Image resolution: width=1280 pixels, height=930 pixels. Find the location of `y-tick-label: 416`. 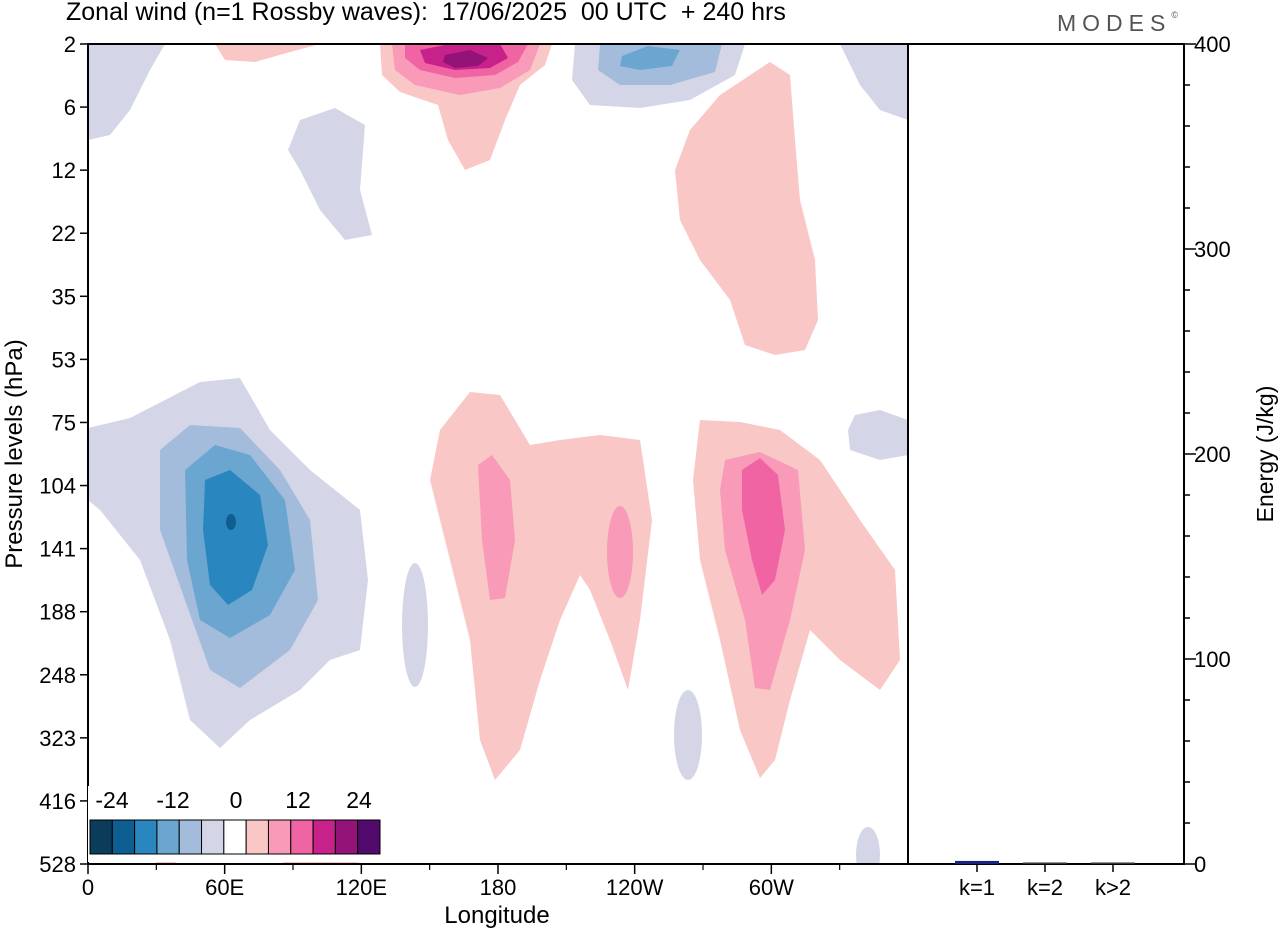

y-tick-label: 416 is located at coordinates (57, 801).